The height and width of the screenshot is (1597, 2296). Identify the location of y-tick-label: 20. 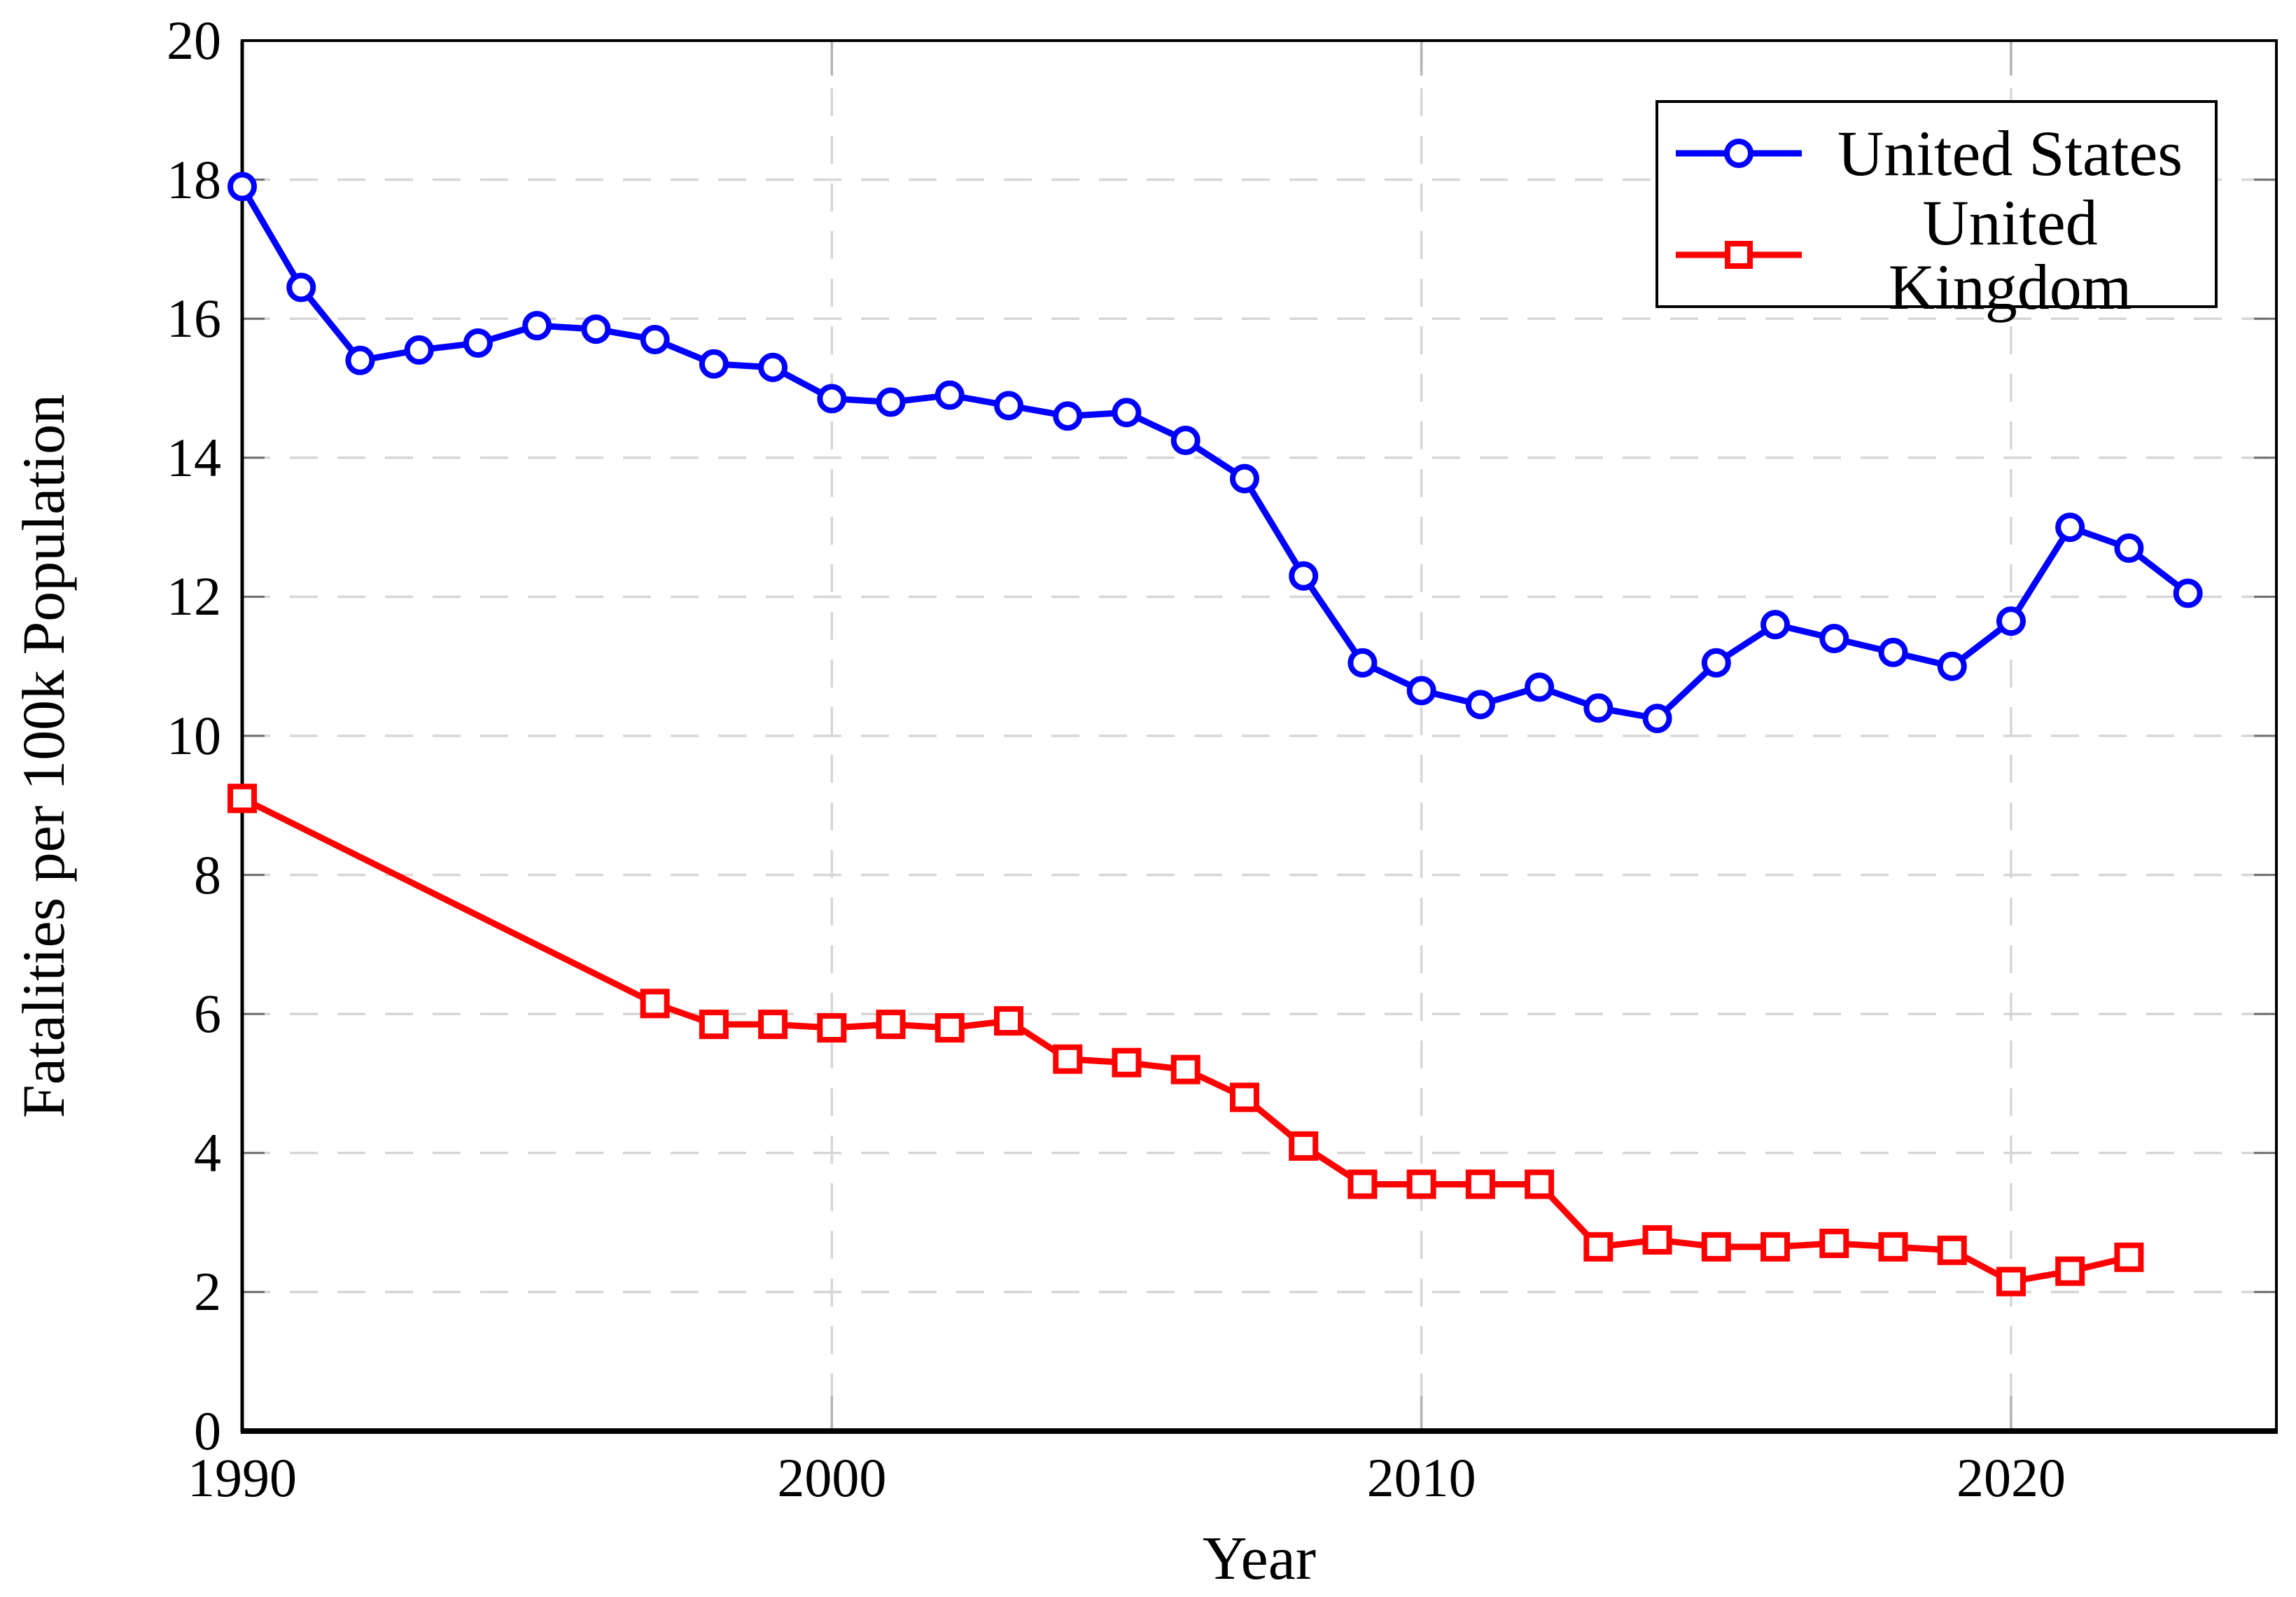
(194, 40).